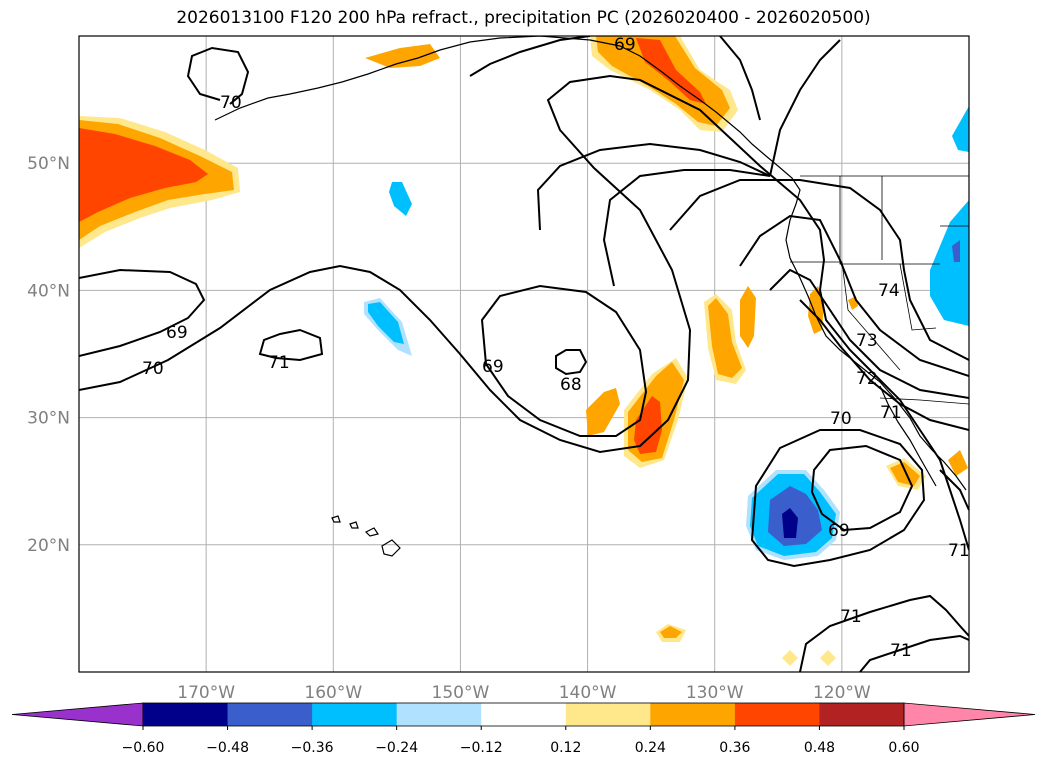  What do you see at coordinates (396, 748) in the screenshot?
I see `colorbar-tick-label: −0.24` at bounding box center [396, 748].